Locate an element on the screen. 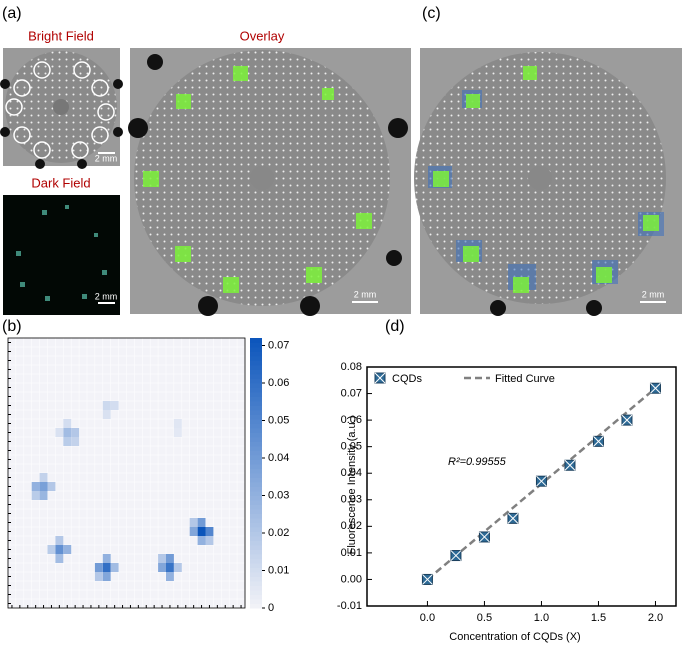 Image resolution: width=688 pixels, height=651 pixels. panel-label: (a) is located at coordinates (12, 13).